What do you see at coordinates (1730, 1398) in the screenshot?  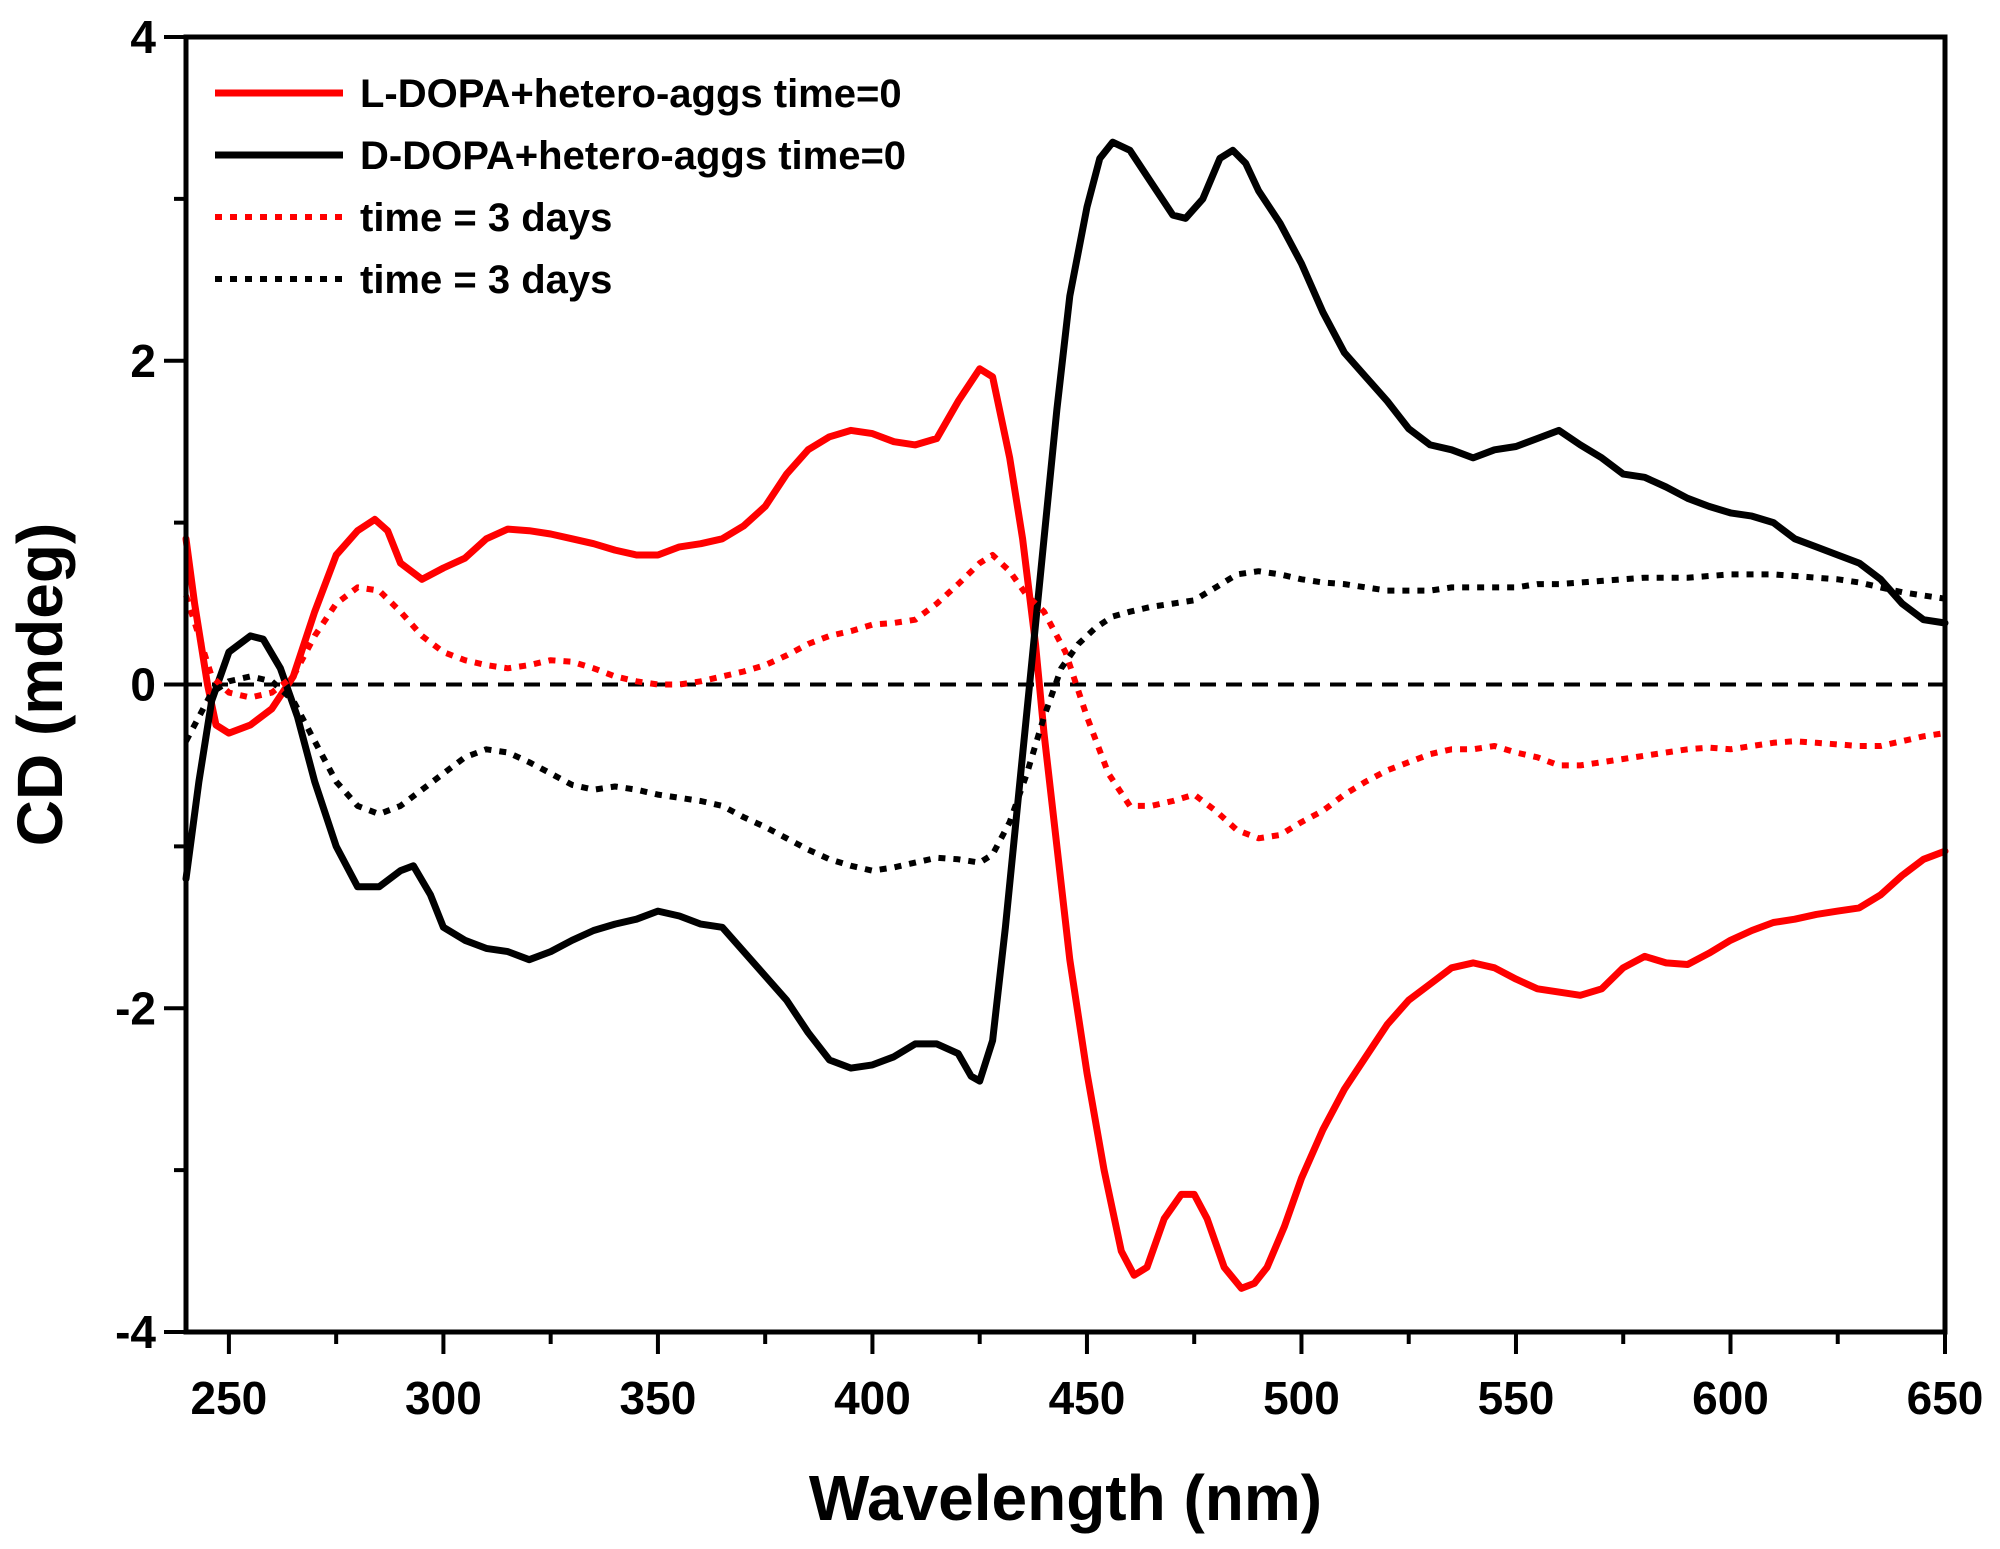 I see `x-tick-label: 600` at bounding box center [1730, 1398].